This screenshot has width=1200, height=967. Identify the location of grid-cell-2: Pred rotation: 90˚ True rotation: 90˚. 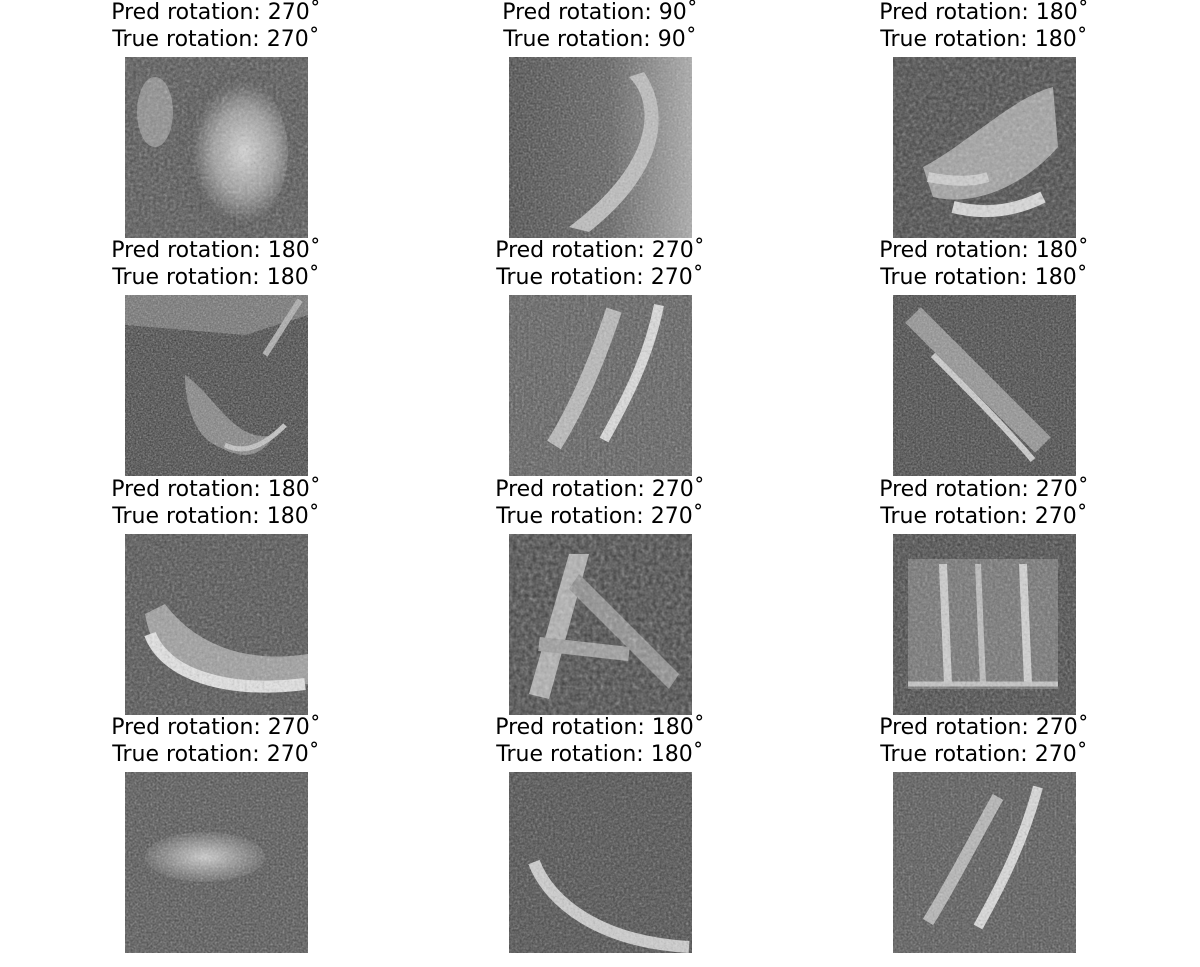
(600, 119).